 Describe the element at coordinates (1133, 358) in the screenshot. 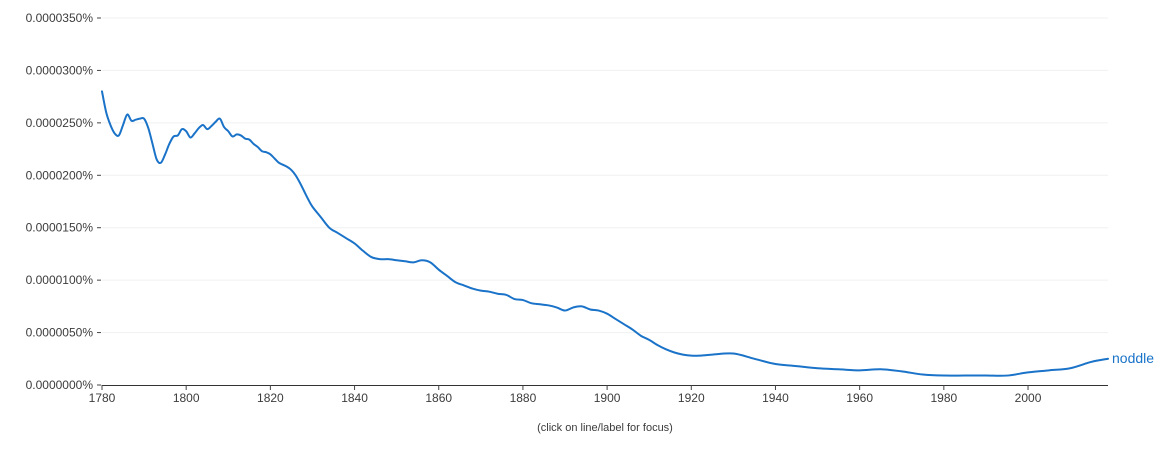

I see `series-label-noddle: noddle` at that location.